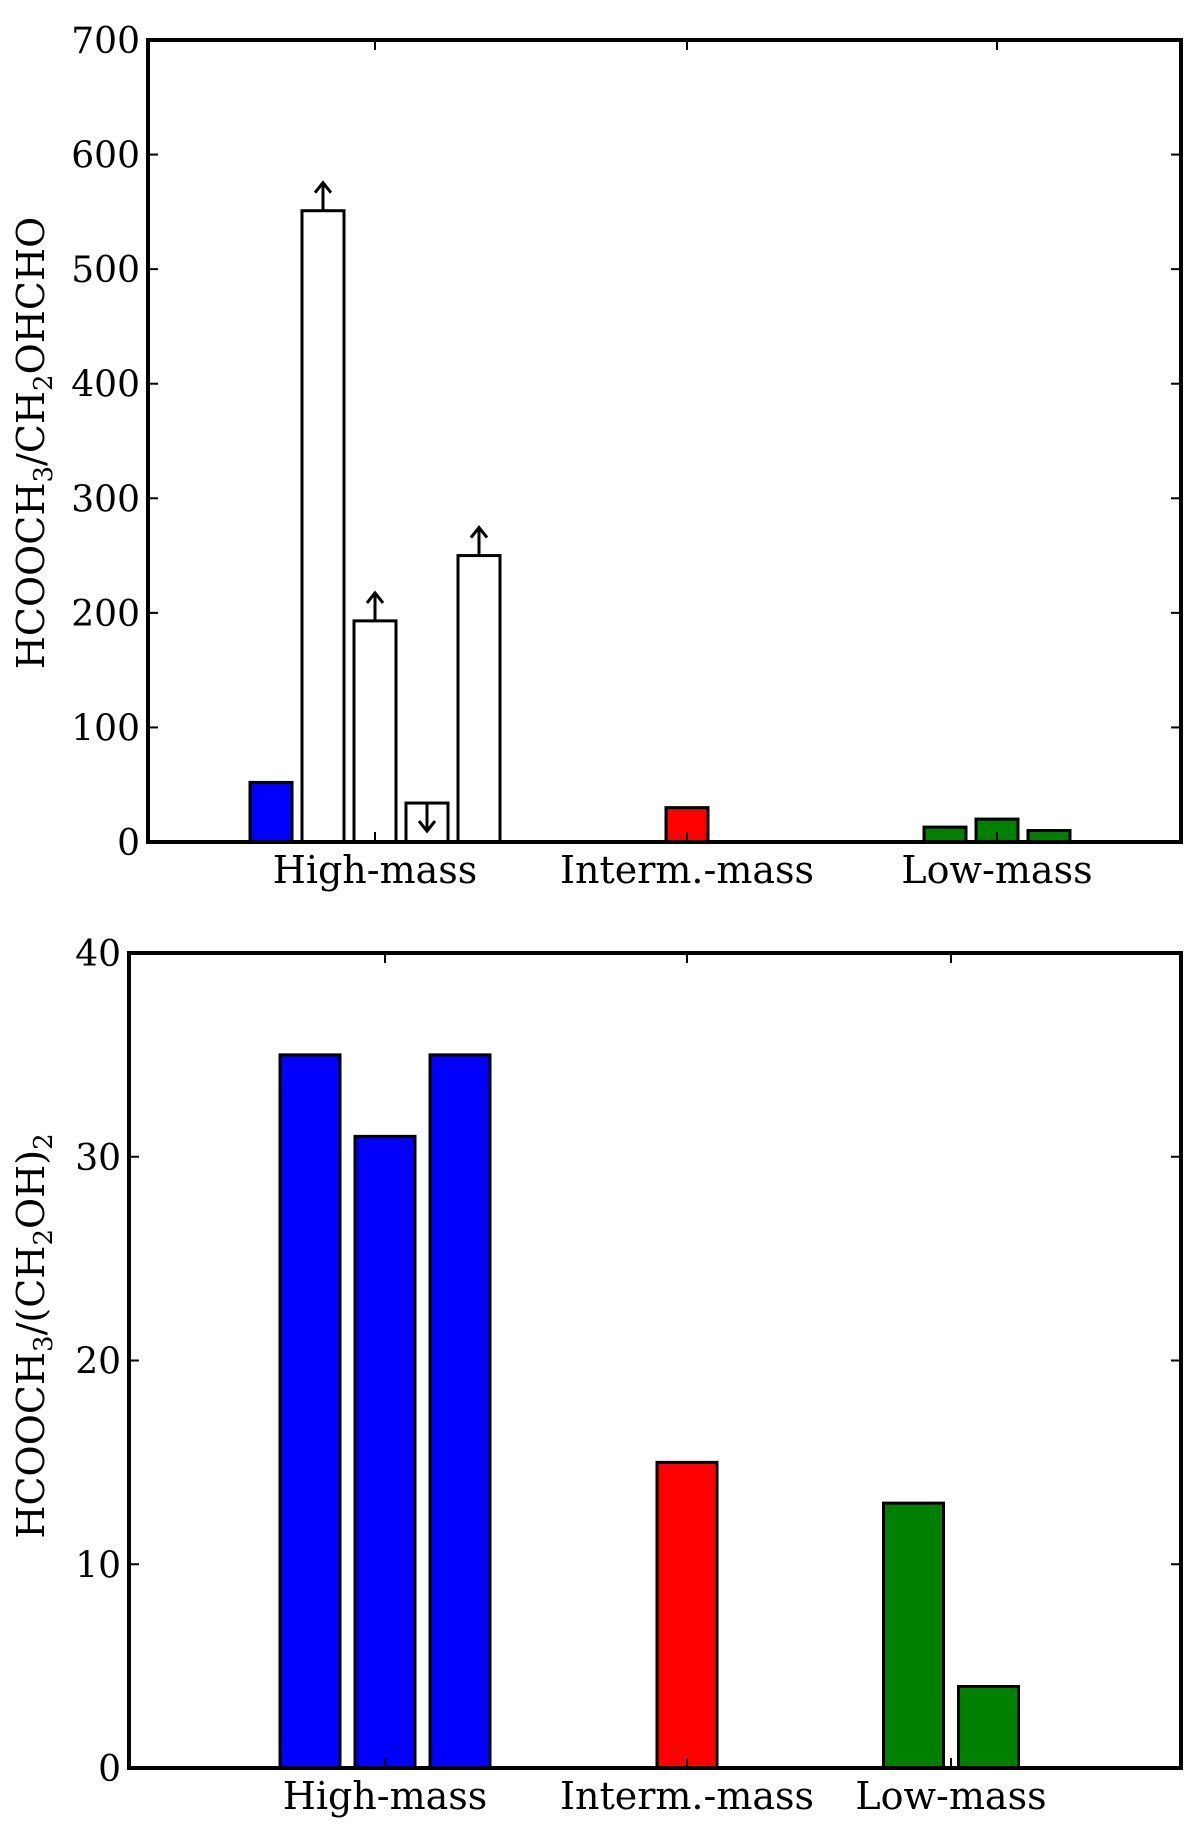 This screenshot has height=1840, width=1200. I want to click on bot-y-label-part: /(CH, so click(31, 1291).